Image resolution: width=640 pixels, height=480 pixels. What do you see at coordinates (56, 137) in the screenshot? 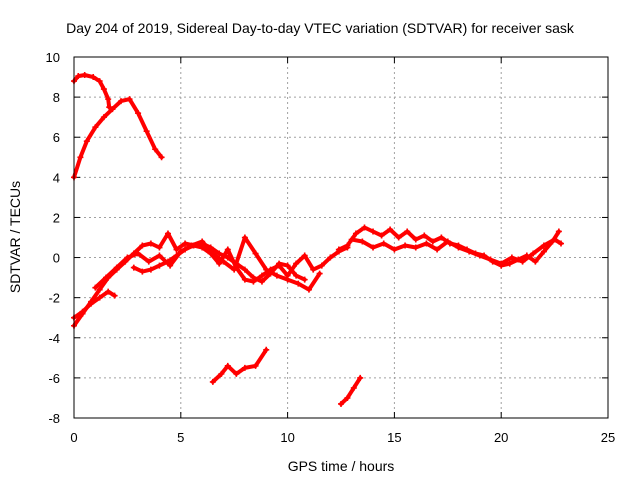
I see `y-tick-label: 6` at bounding box center [56, 137].